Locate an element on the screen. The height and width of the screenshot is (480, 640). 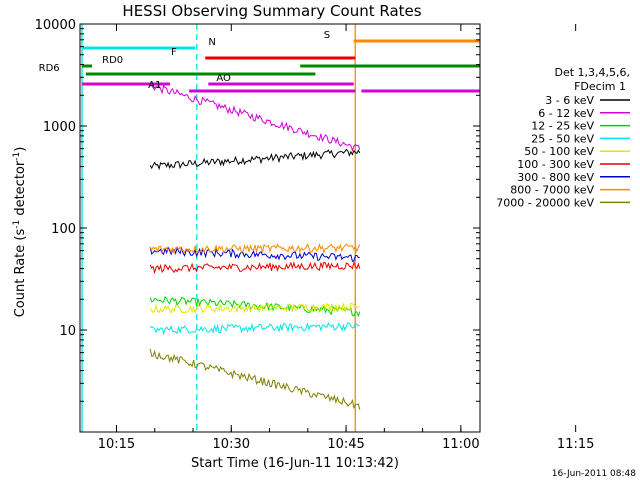
timestamp: 16-Jun-2011 08:48 is located at coordinates (594, 474).